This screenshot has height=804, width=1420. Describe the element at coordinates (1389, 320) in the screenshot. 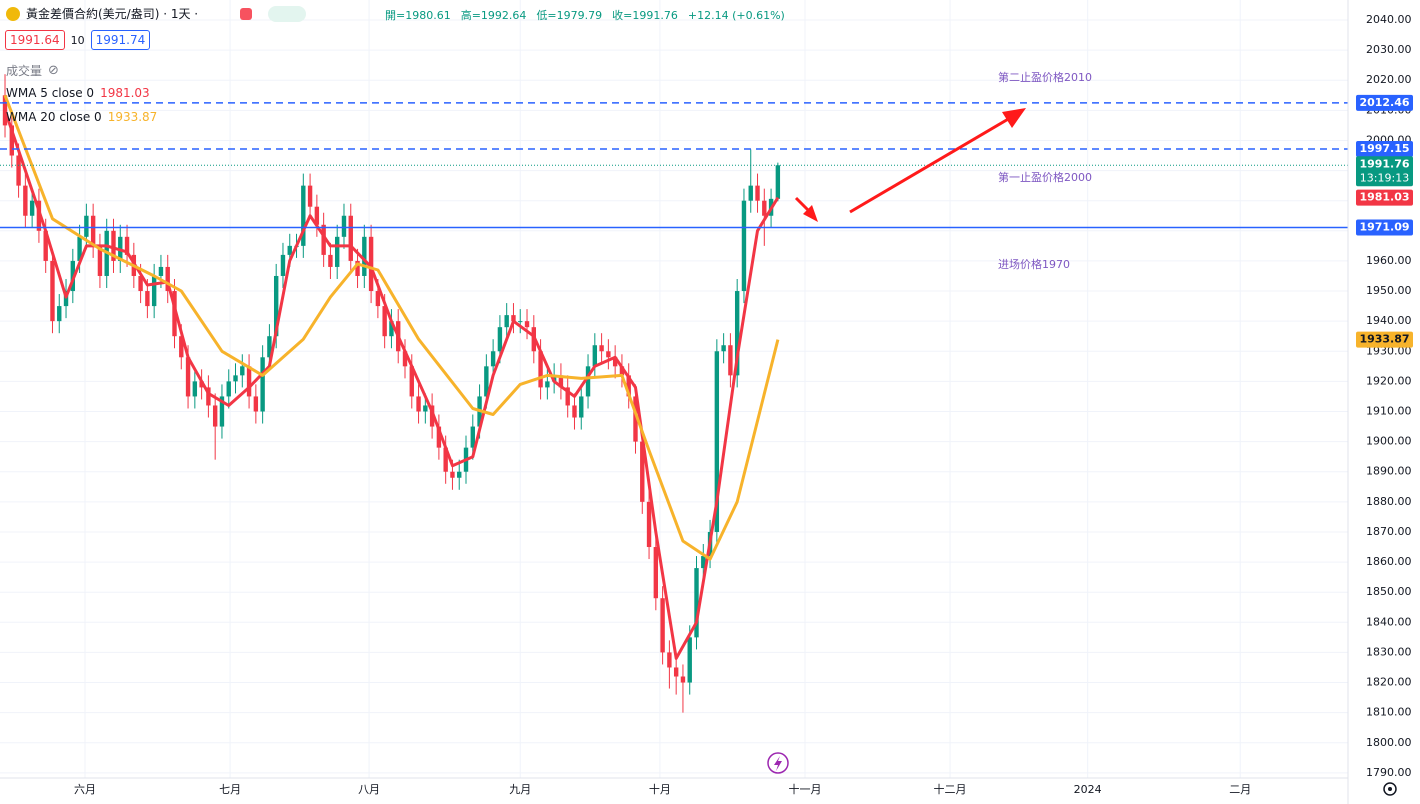

I see `y-tick-label: 1940.00` at that location.